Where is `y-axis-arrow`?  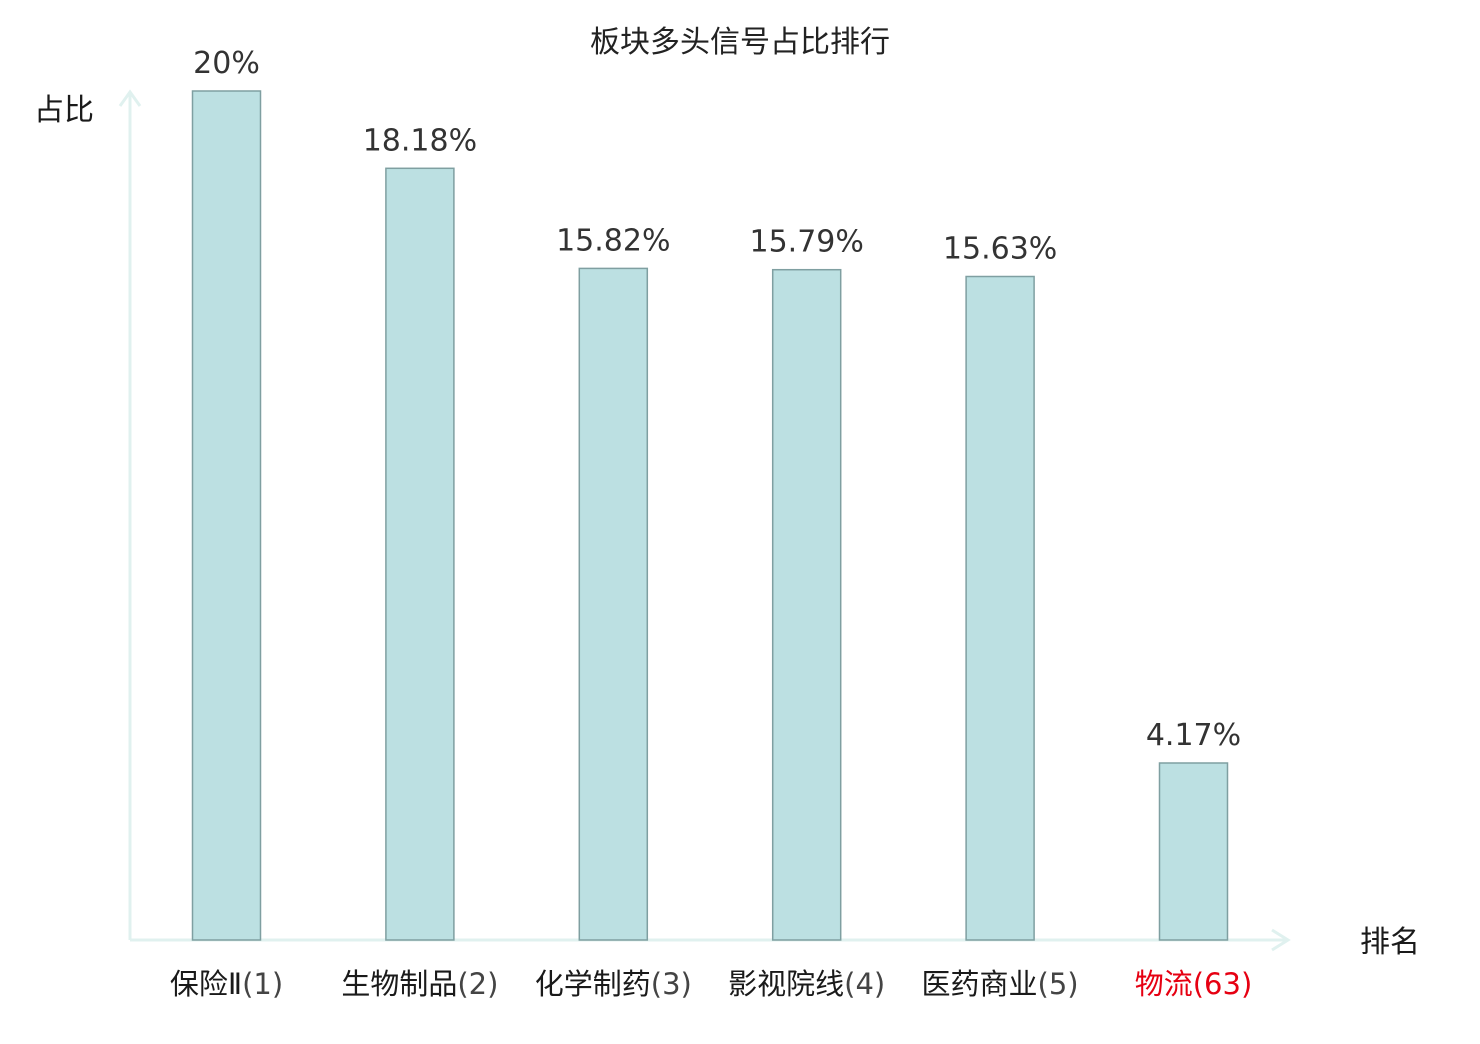
y-axis-arrow is located at coordinates (130, 98).